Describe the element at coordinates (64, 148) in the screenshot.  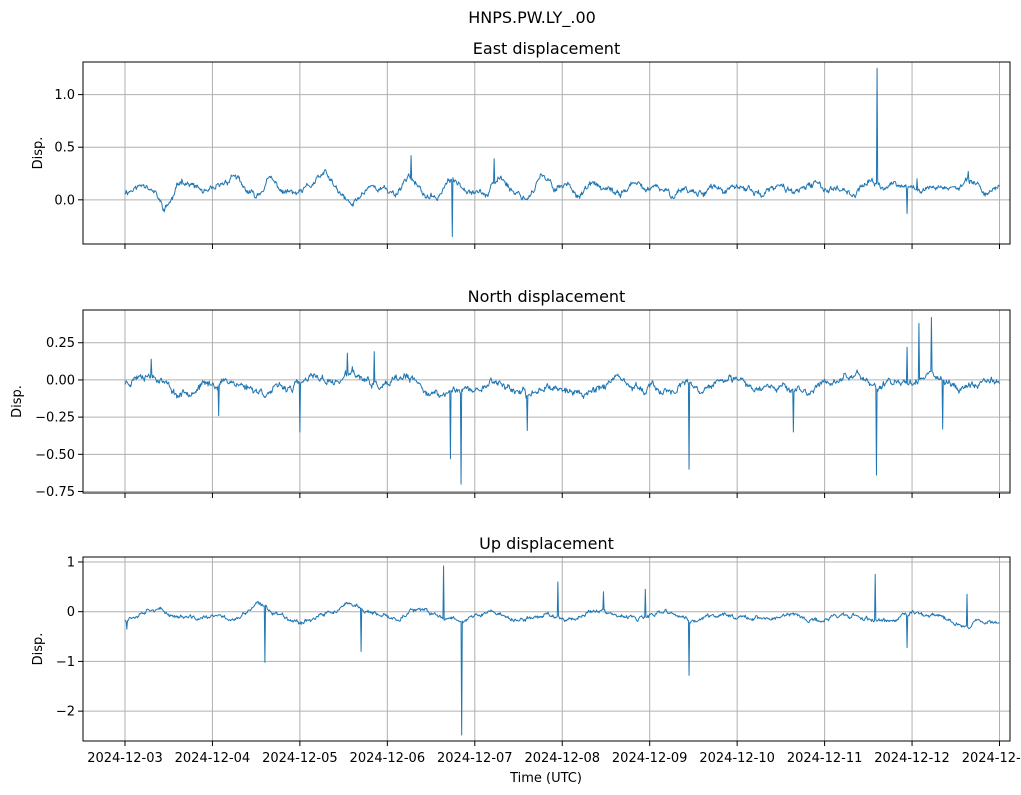
I see `east-y-tick-label: 0.5` at that location.